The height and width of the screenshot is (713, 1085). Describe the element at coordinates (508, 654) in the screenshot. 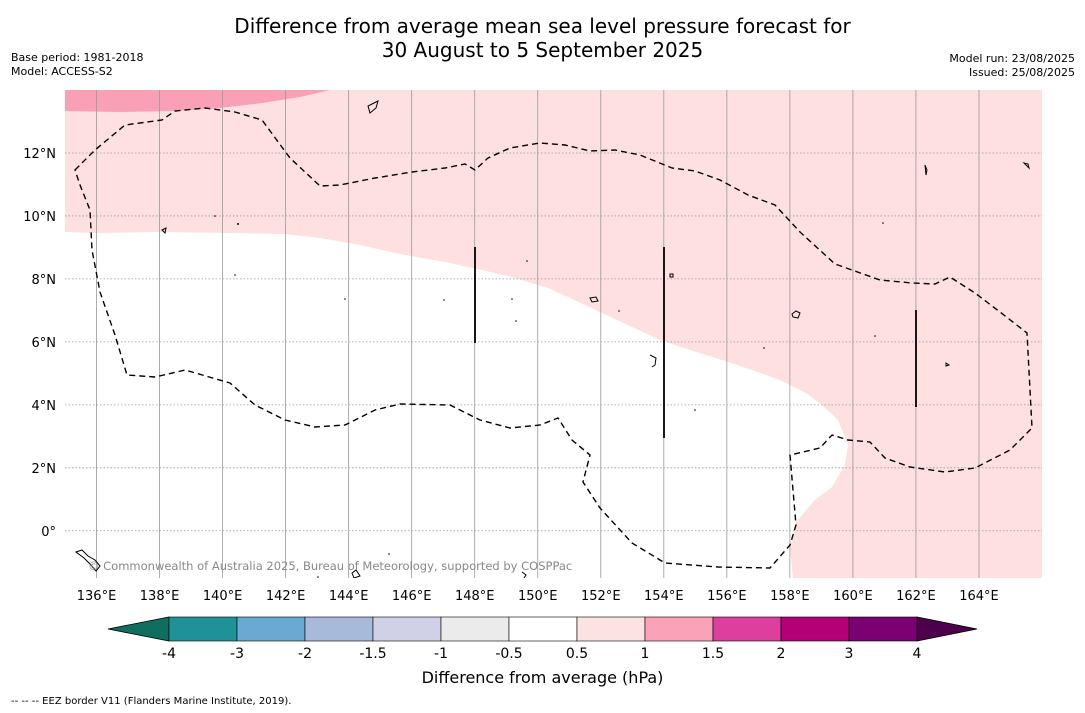

I see `colorbar-tick-label: -0.5` at that location.